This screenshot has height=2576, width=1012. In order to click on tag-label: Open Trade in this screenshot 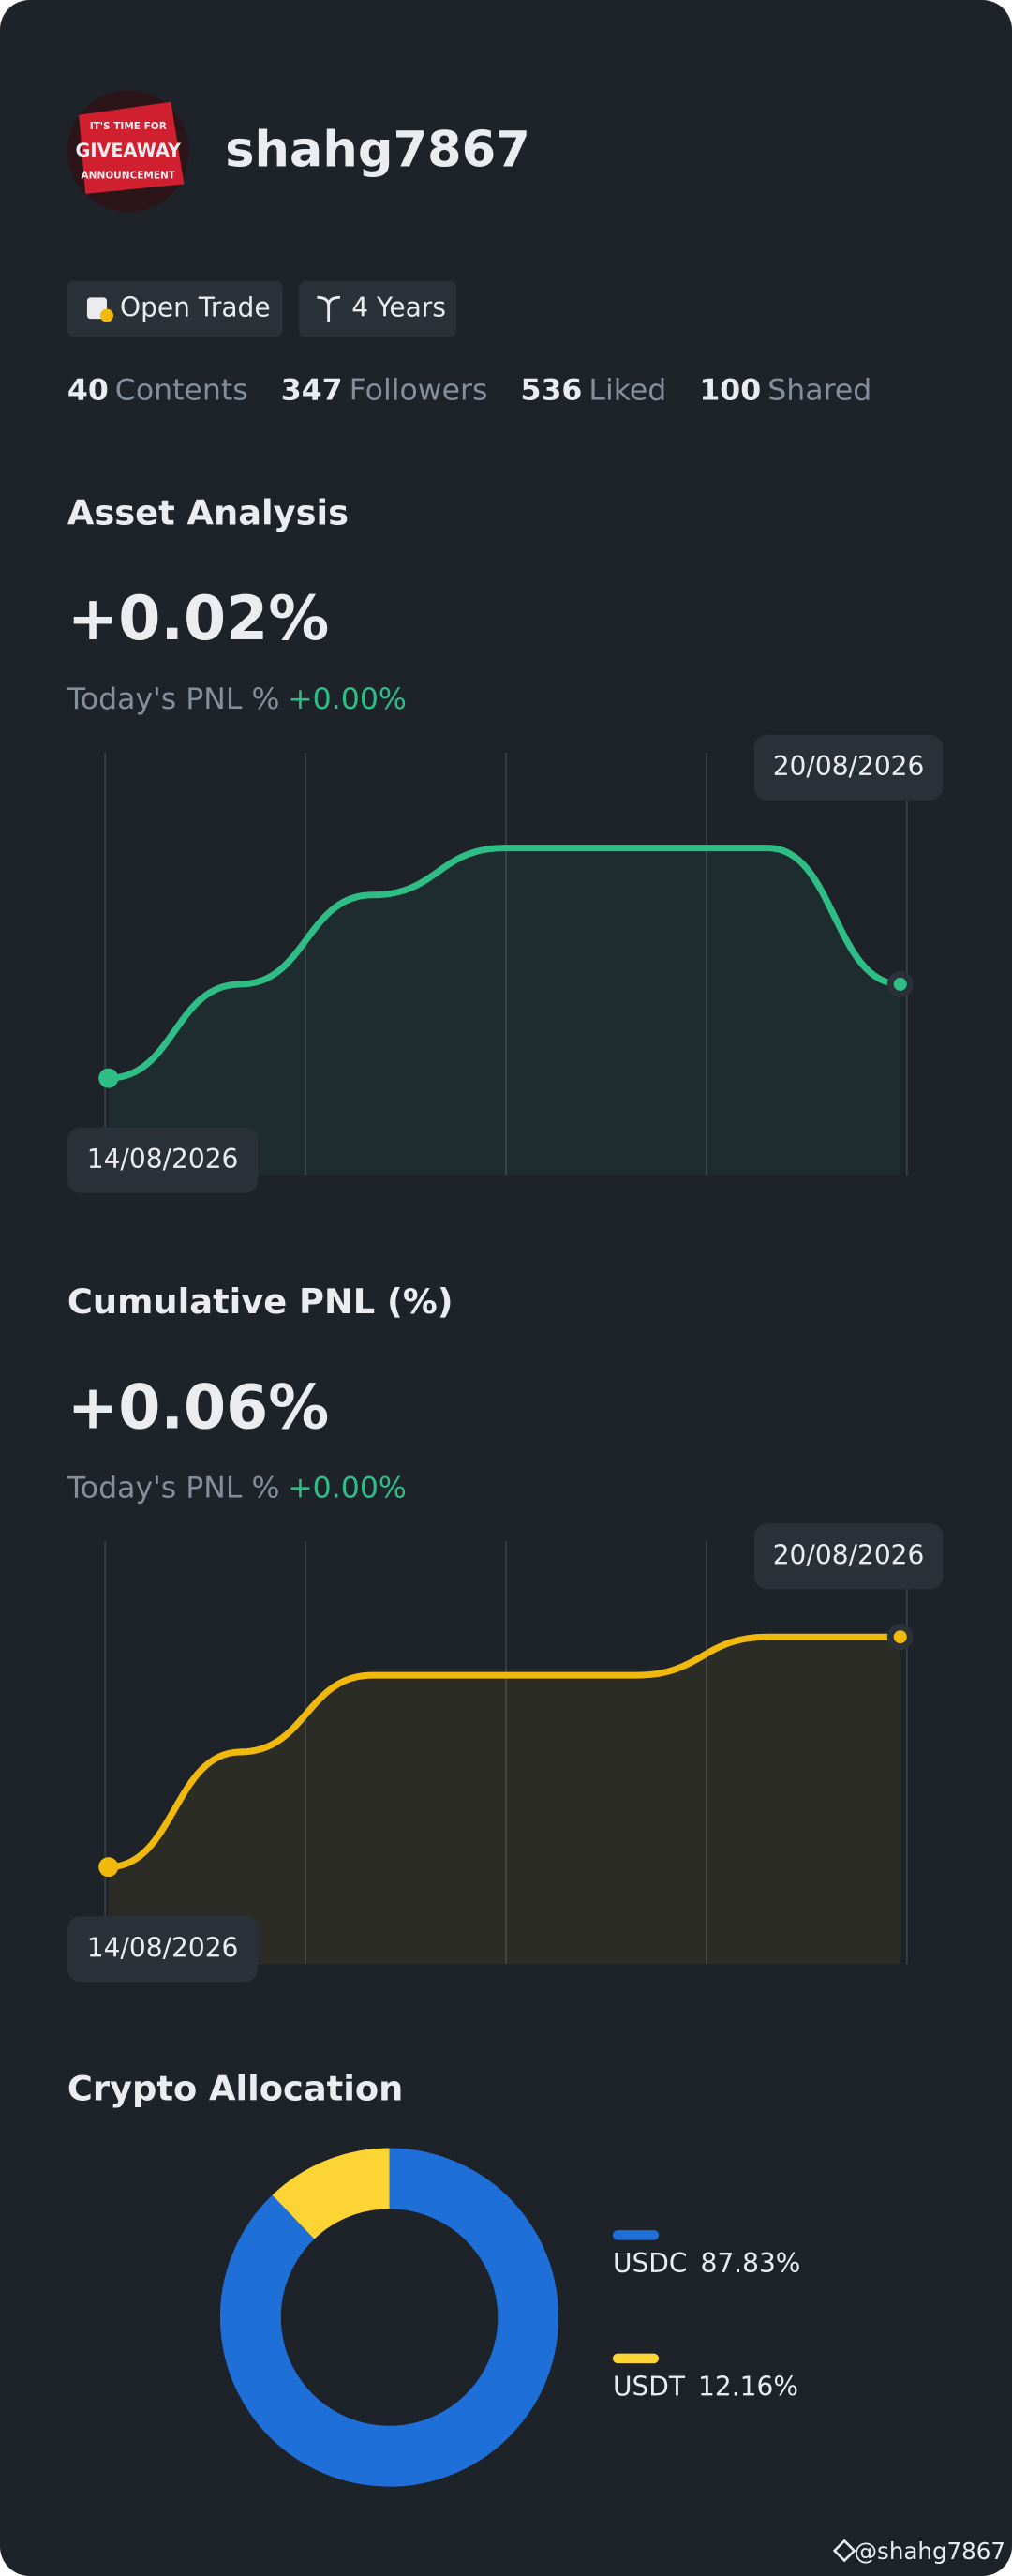, I will do `click(195, 307)`.